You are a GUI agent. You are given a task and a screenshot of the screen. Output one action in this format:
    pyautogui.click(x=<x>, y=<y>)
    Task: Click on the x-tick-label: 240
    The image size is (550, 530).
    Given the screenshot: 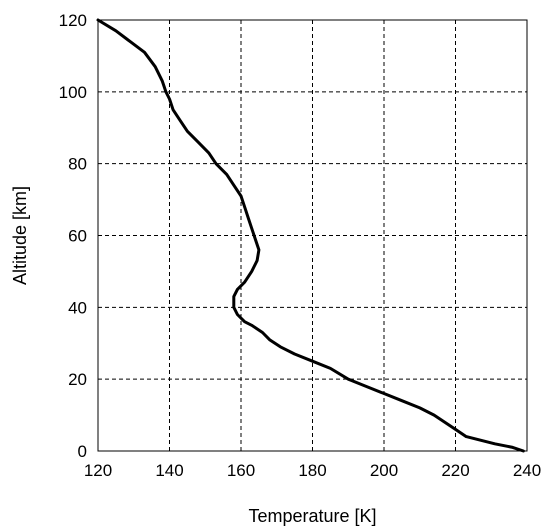 What is the action you would take?
    pyautogui.click(x=527, y=470)
    